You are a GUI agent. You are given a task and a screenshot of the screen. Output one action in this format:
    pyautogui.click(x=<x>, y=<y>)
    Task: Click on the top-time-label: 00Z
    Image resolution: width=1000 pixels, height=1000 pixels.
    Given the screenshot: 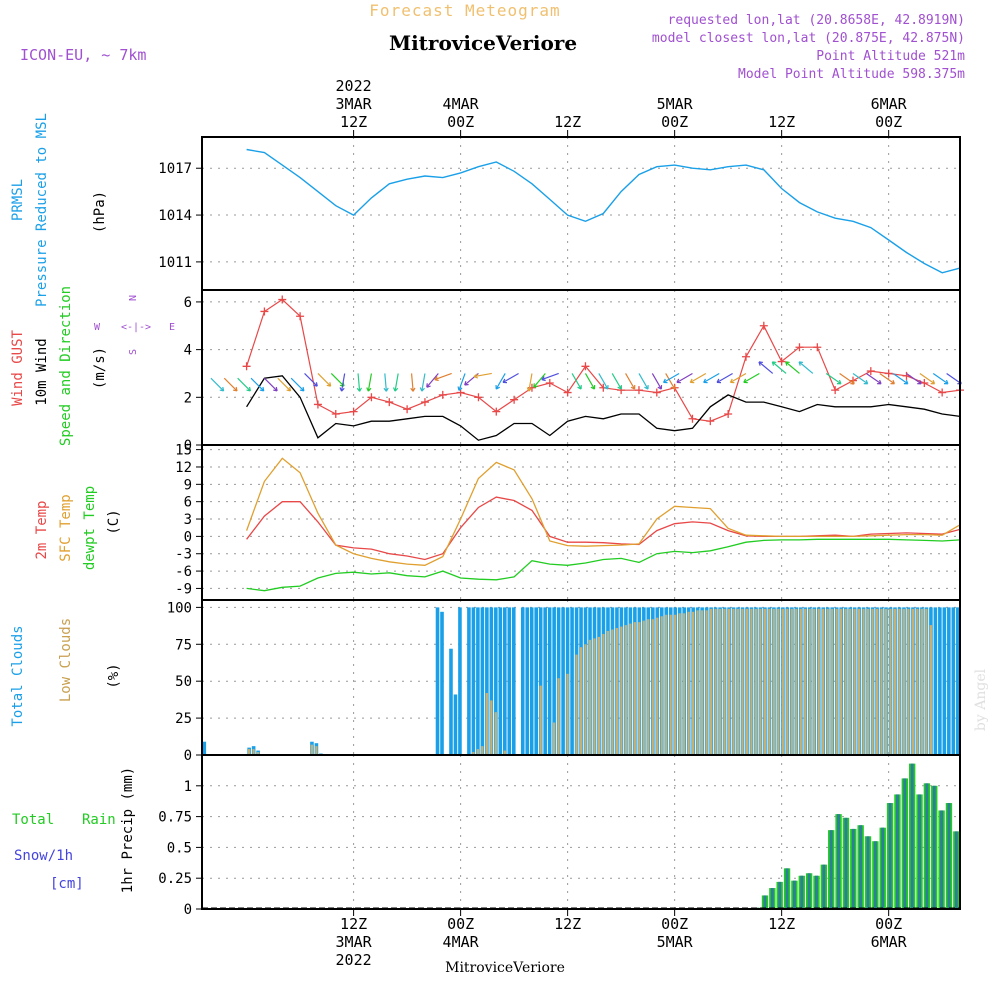 What is the action you would take?
    pyautogui.click(x=460, y=122)
    